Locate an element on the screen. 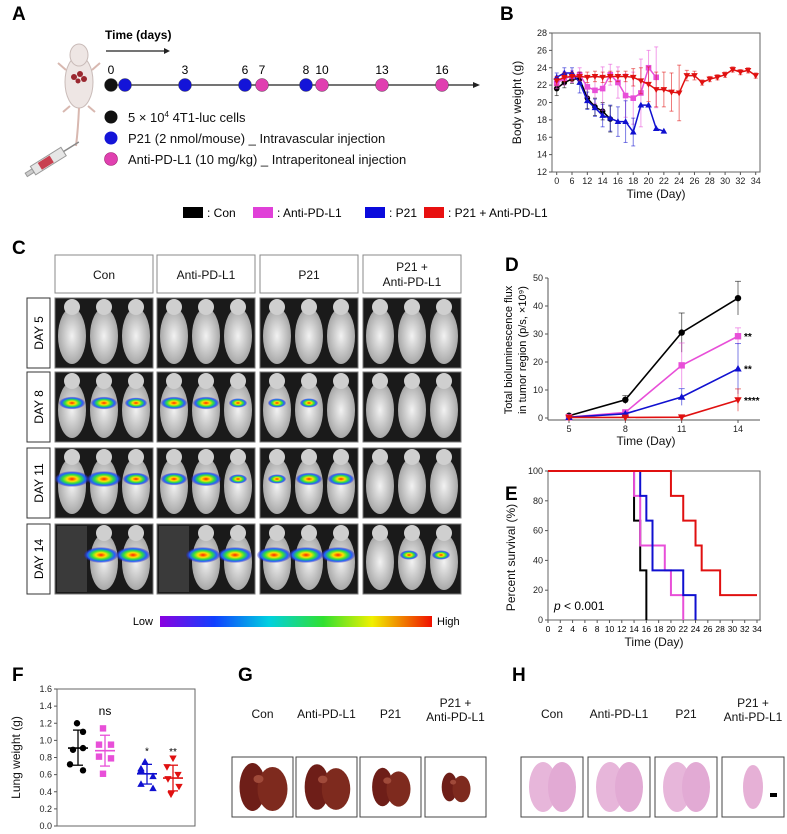 Image resolution: width=787 pixels, height=834 pixels. colorbar is located at coordinates (296, 621).